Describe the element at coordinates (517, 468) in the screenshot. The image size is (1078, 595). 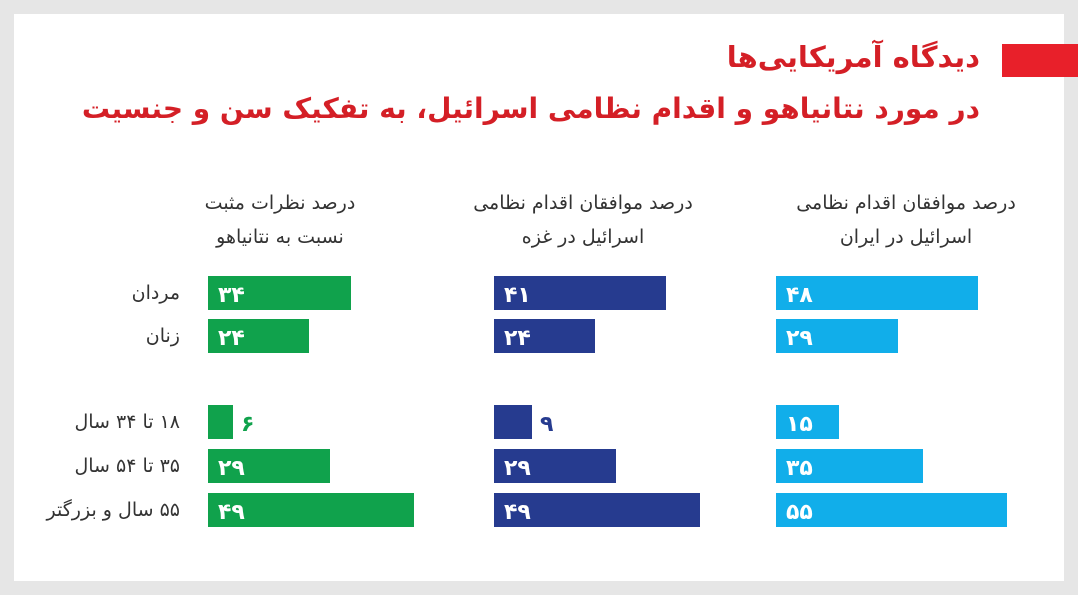
I see `bar-label-s1-r3: ۲۹` at that location.